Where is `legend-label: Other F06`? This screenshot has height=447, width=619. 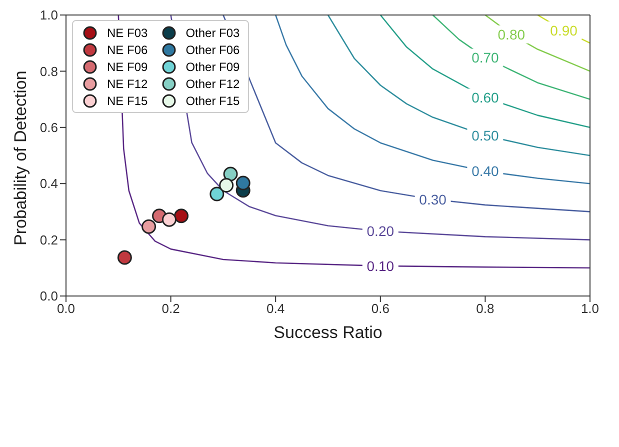 legend-label: Other F06 is located at coordinates (213, 49).